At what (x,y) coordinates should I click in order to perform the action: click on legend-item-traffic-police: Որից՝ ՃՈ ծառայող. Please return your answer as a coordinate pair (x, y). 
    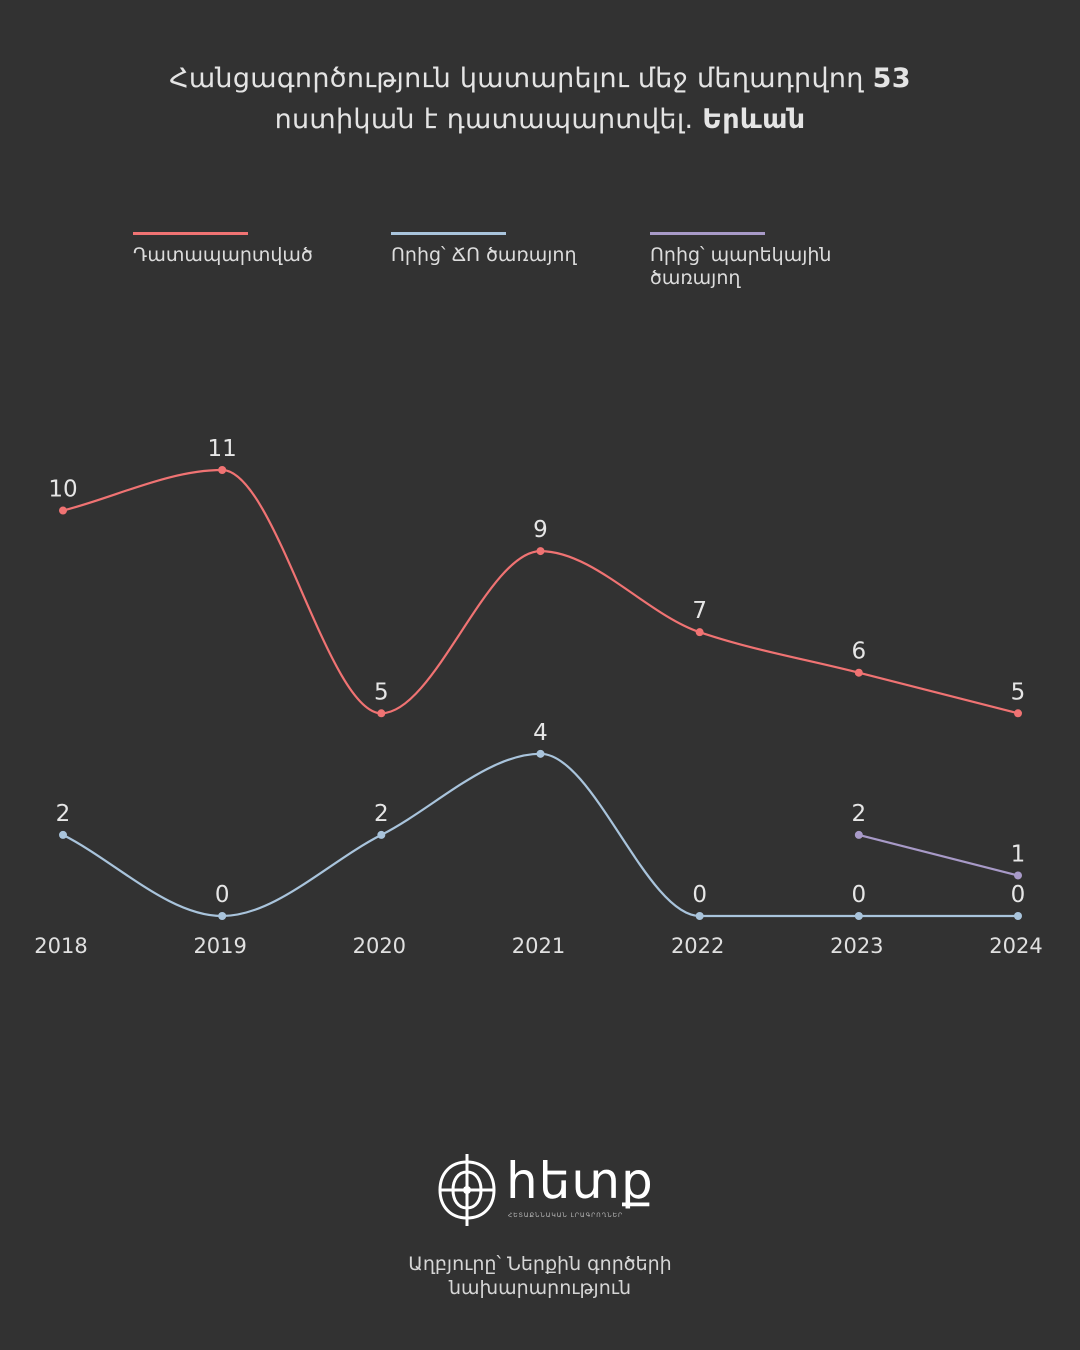
    Looking at the image, I should click on (521, 249).